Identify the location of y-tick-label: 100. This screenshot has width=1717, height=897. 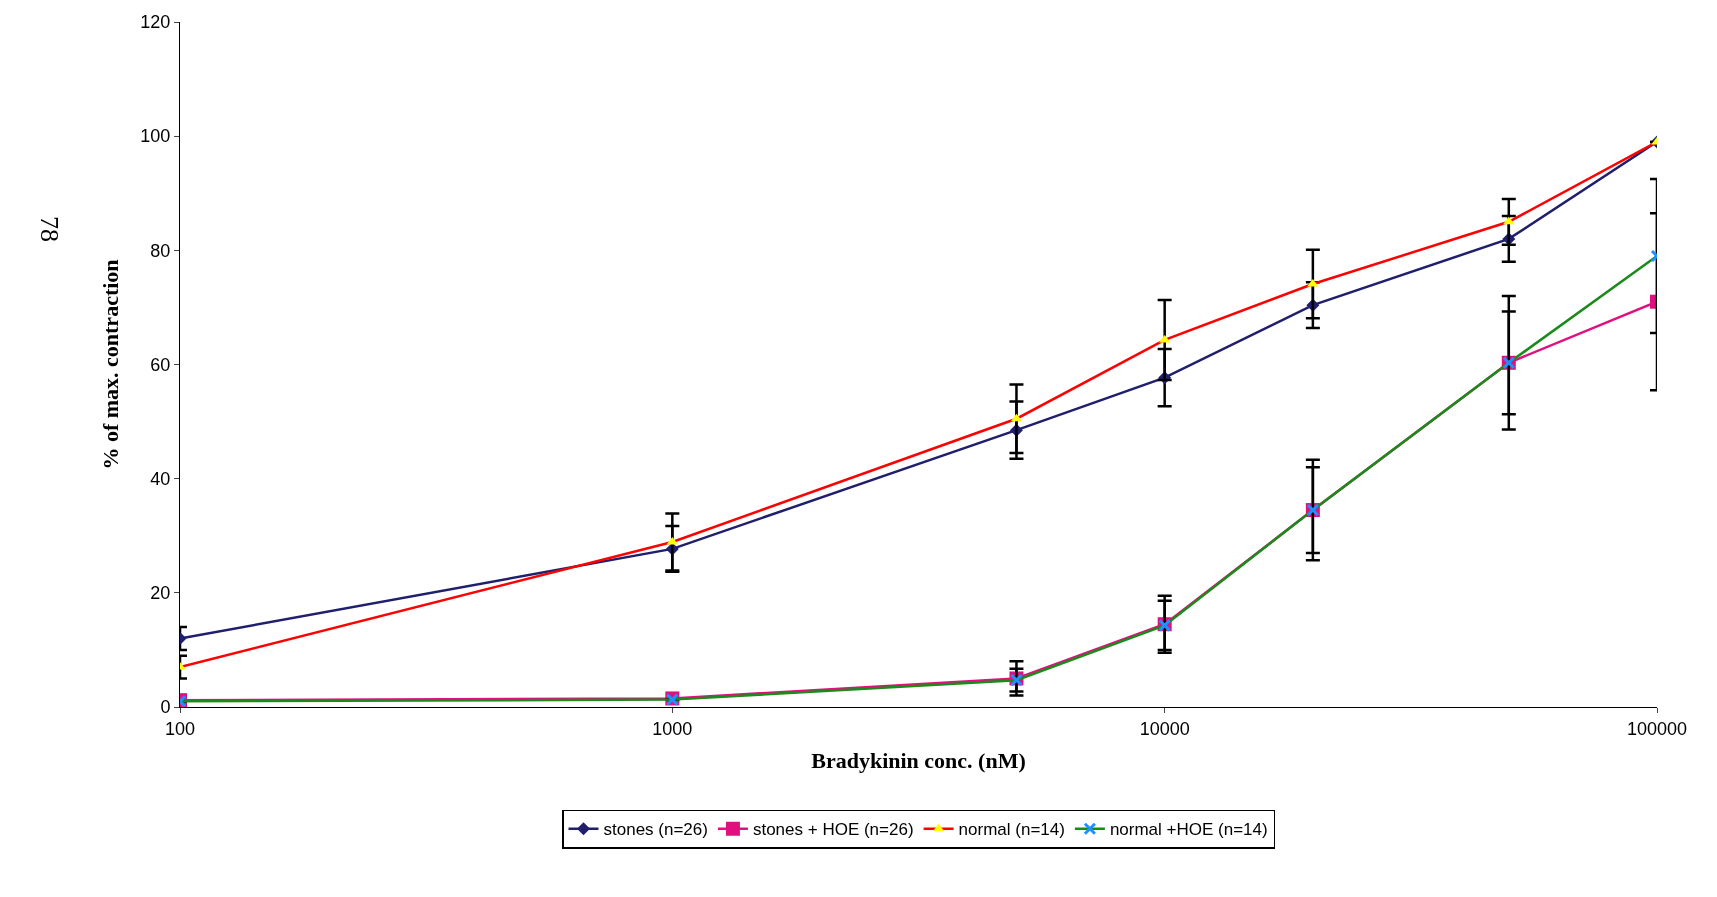
(155, 136).